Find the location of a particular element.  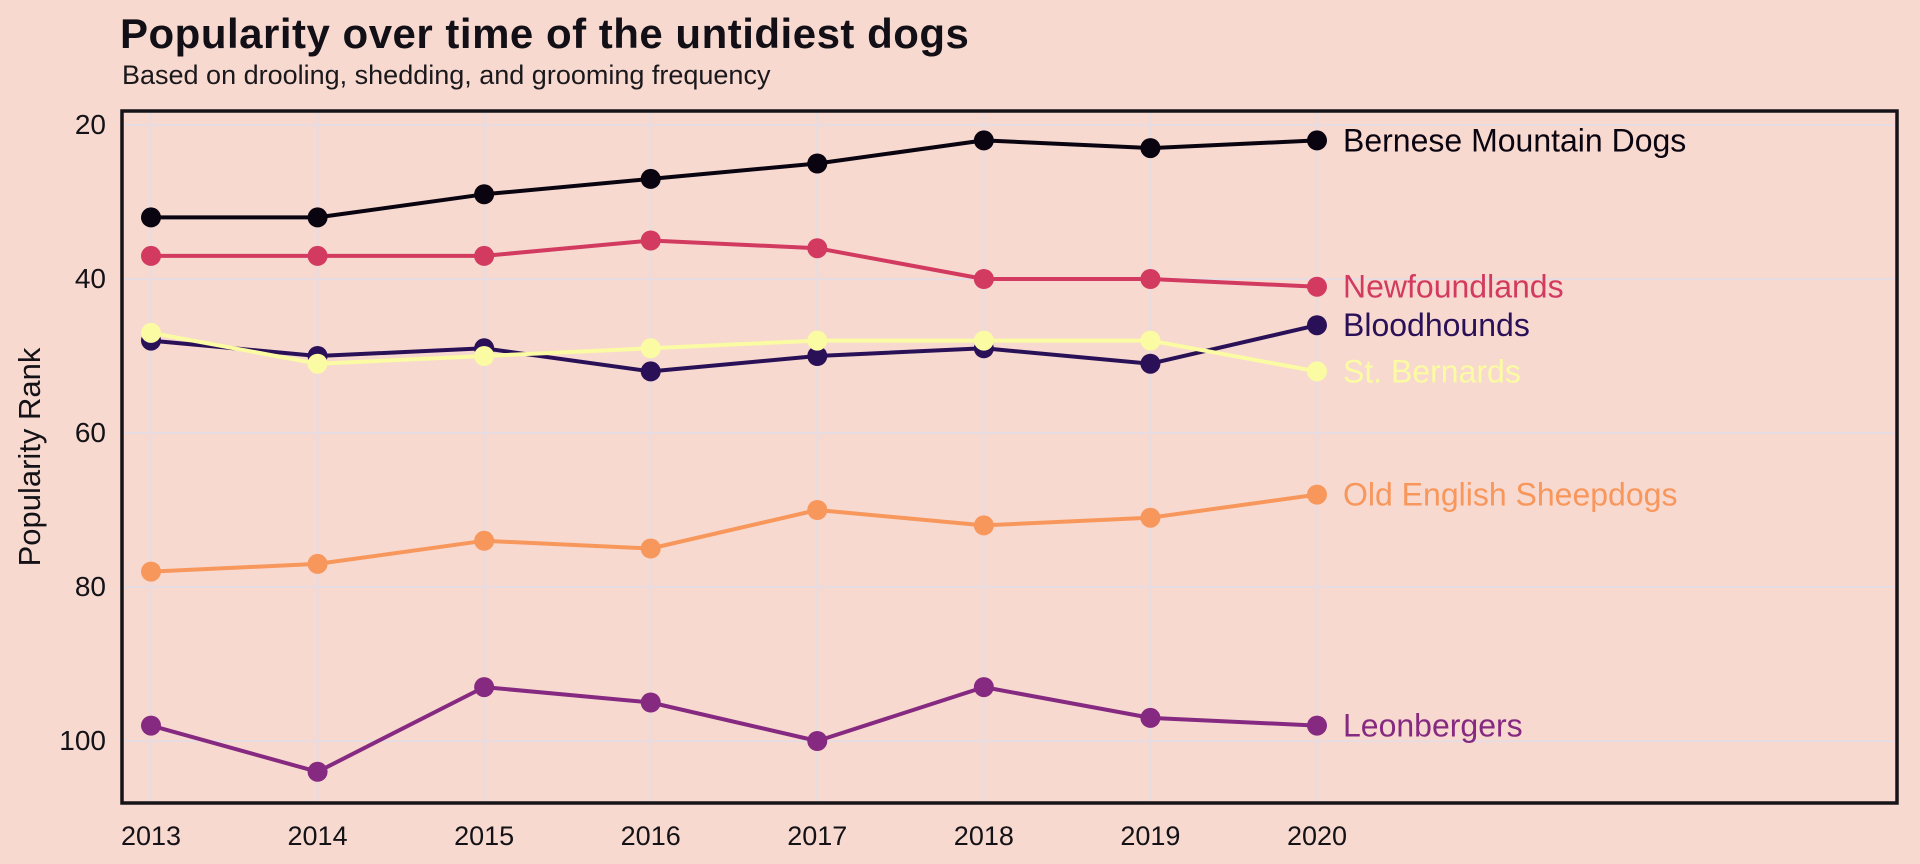

data-point-bernese-mountain-dogs-2019 is located at coordinates (1150, 148).